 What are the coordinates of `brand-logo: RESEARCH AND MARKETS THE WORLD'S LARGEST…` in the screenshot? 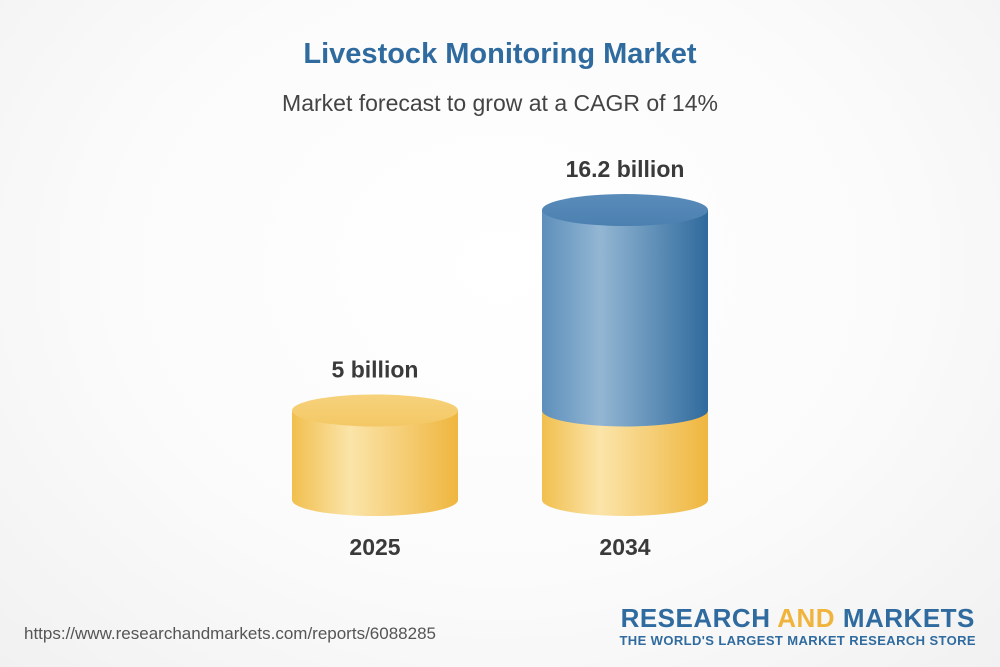 It's located at (797, 627).